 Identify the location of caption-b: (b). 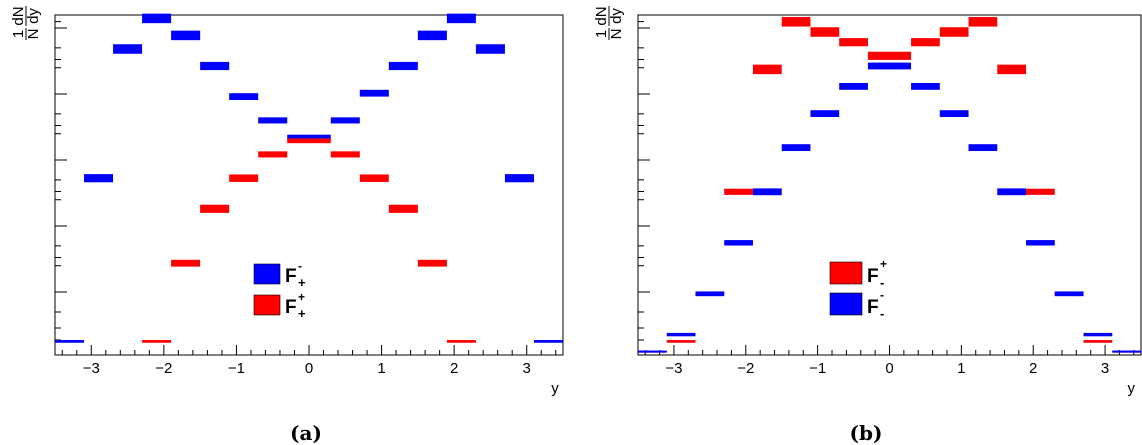
(866, 433).